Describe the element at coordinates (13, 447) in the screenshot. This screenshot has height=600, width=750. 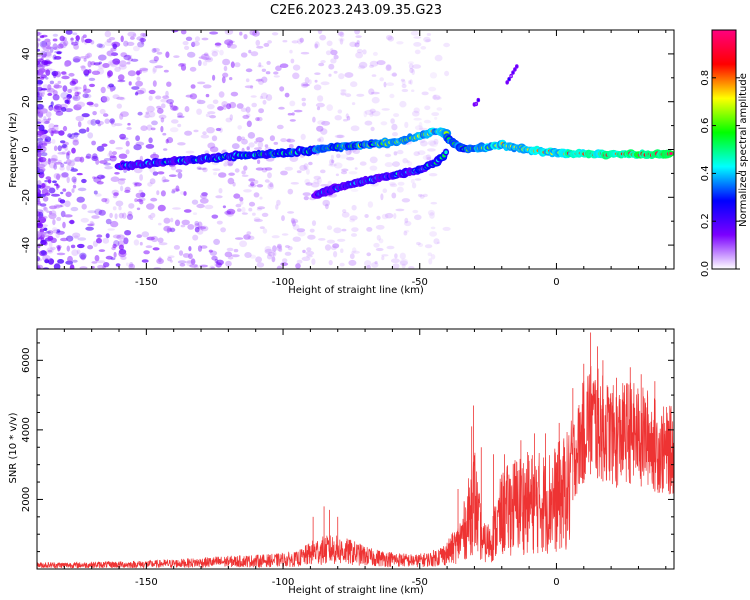
I see `snr-y-axis-title: SNR (10 * v/v)` at that location.